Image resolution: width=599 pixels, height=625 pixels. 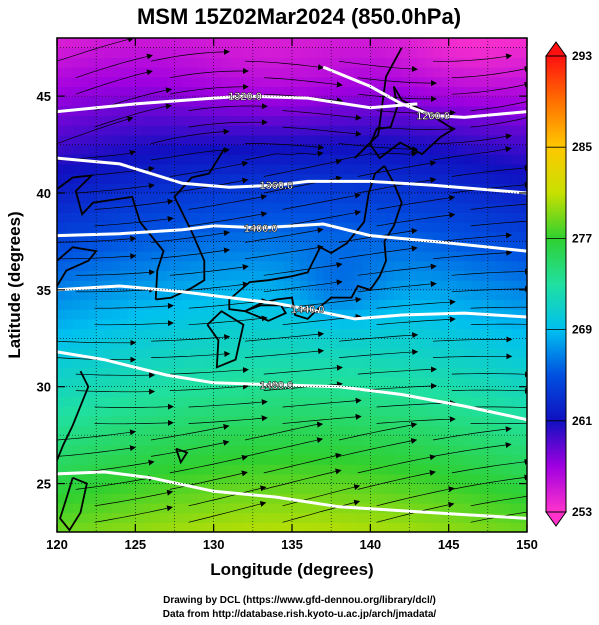 What do you see at coordinates (556, 49) in the screenshot?
I see `colorbar-max-arrow` at bounding box center [556, 49].